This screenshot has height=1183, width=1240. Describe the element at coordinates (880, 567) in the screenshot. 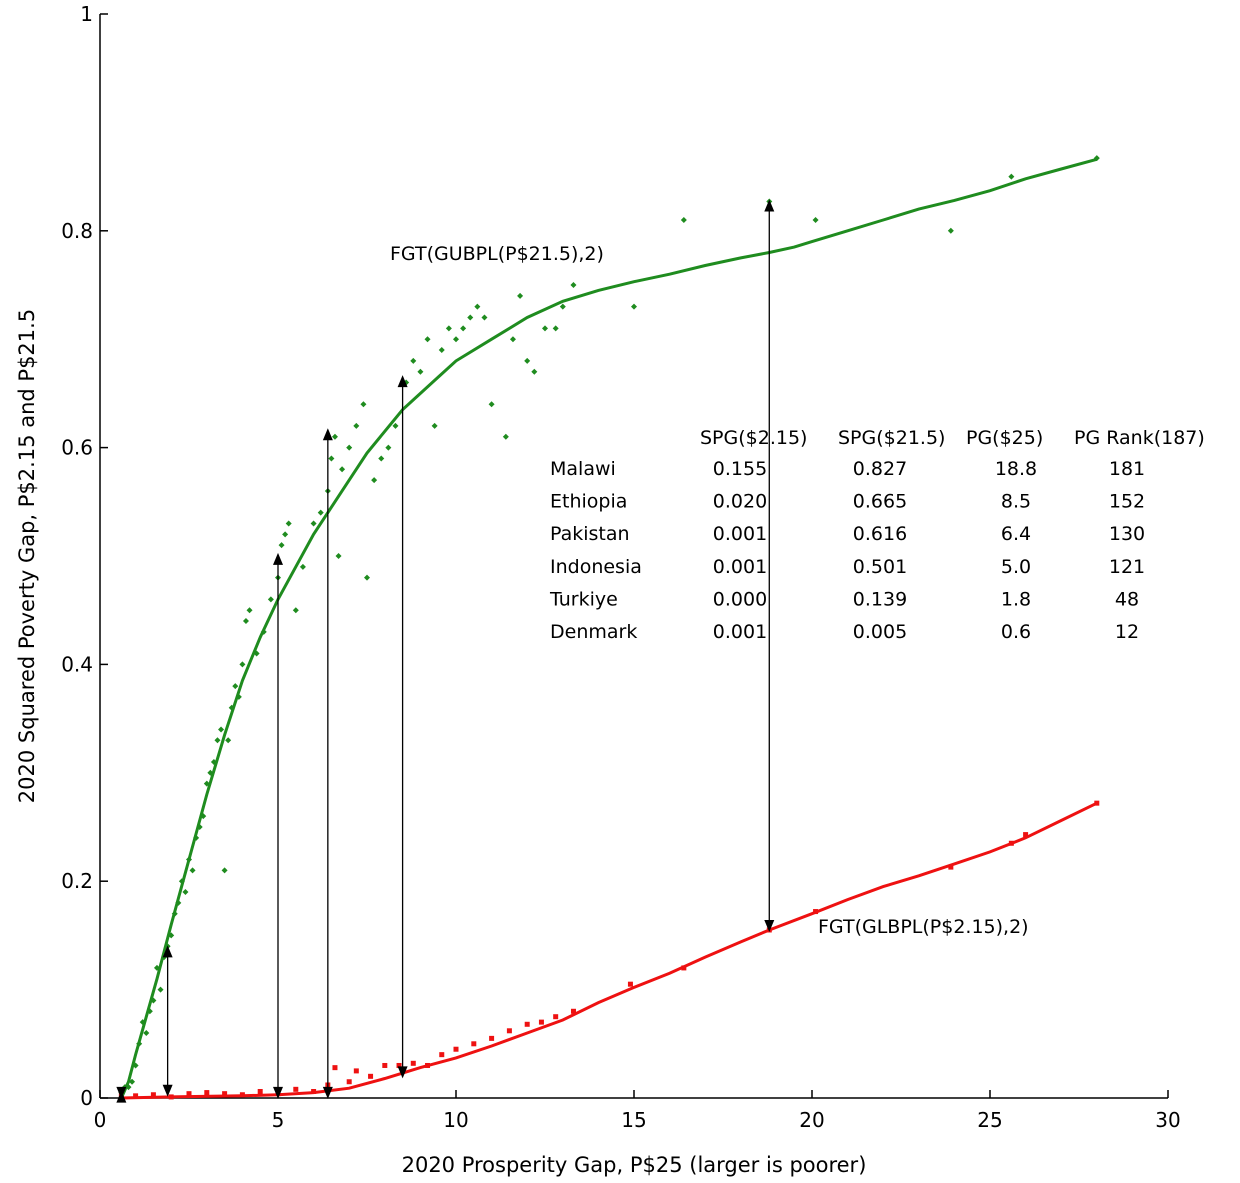

I see `table-cell-spg215b: 0.501` at that location.